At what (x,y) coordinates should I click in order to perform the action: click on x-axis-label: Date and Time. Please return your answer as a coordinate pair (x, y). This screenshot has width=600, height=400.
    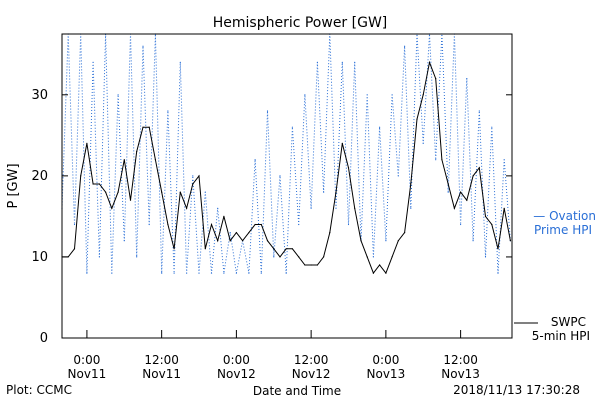
    Looking at the image, I should click on (297, 391).